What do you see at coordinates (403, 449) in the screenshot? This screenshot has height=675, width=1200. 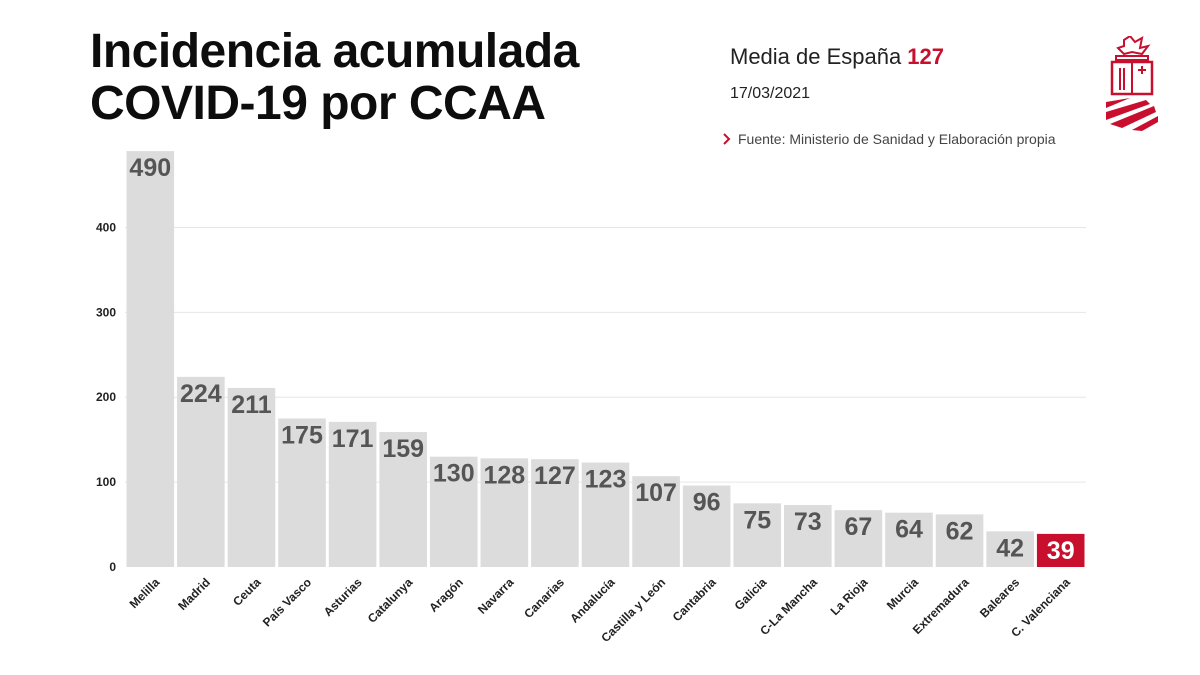 I see `data-label: 159` at bounding box center [403, 449].